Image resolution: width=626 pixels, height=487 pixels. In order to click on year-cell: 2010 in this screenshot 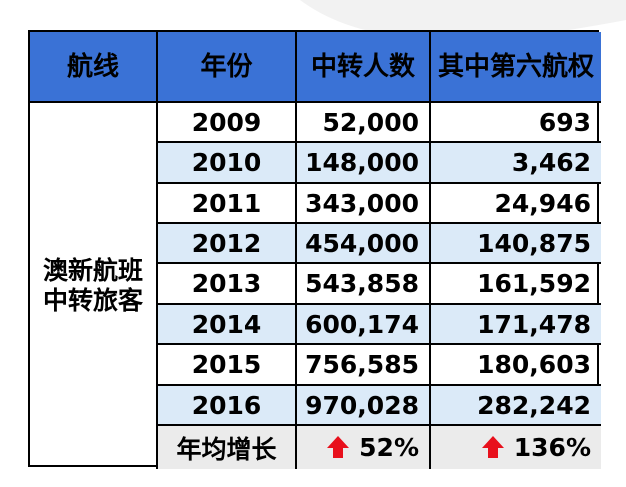, I will do `click(227, 163)`.